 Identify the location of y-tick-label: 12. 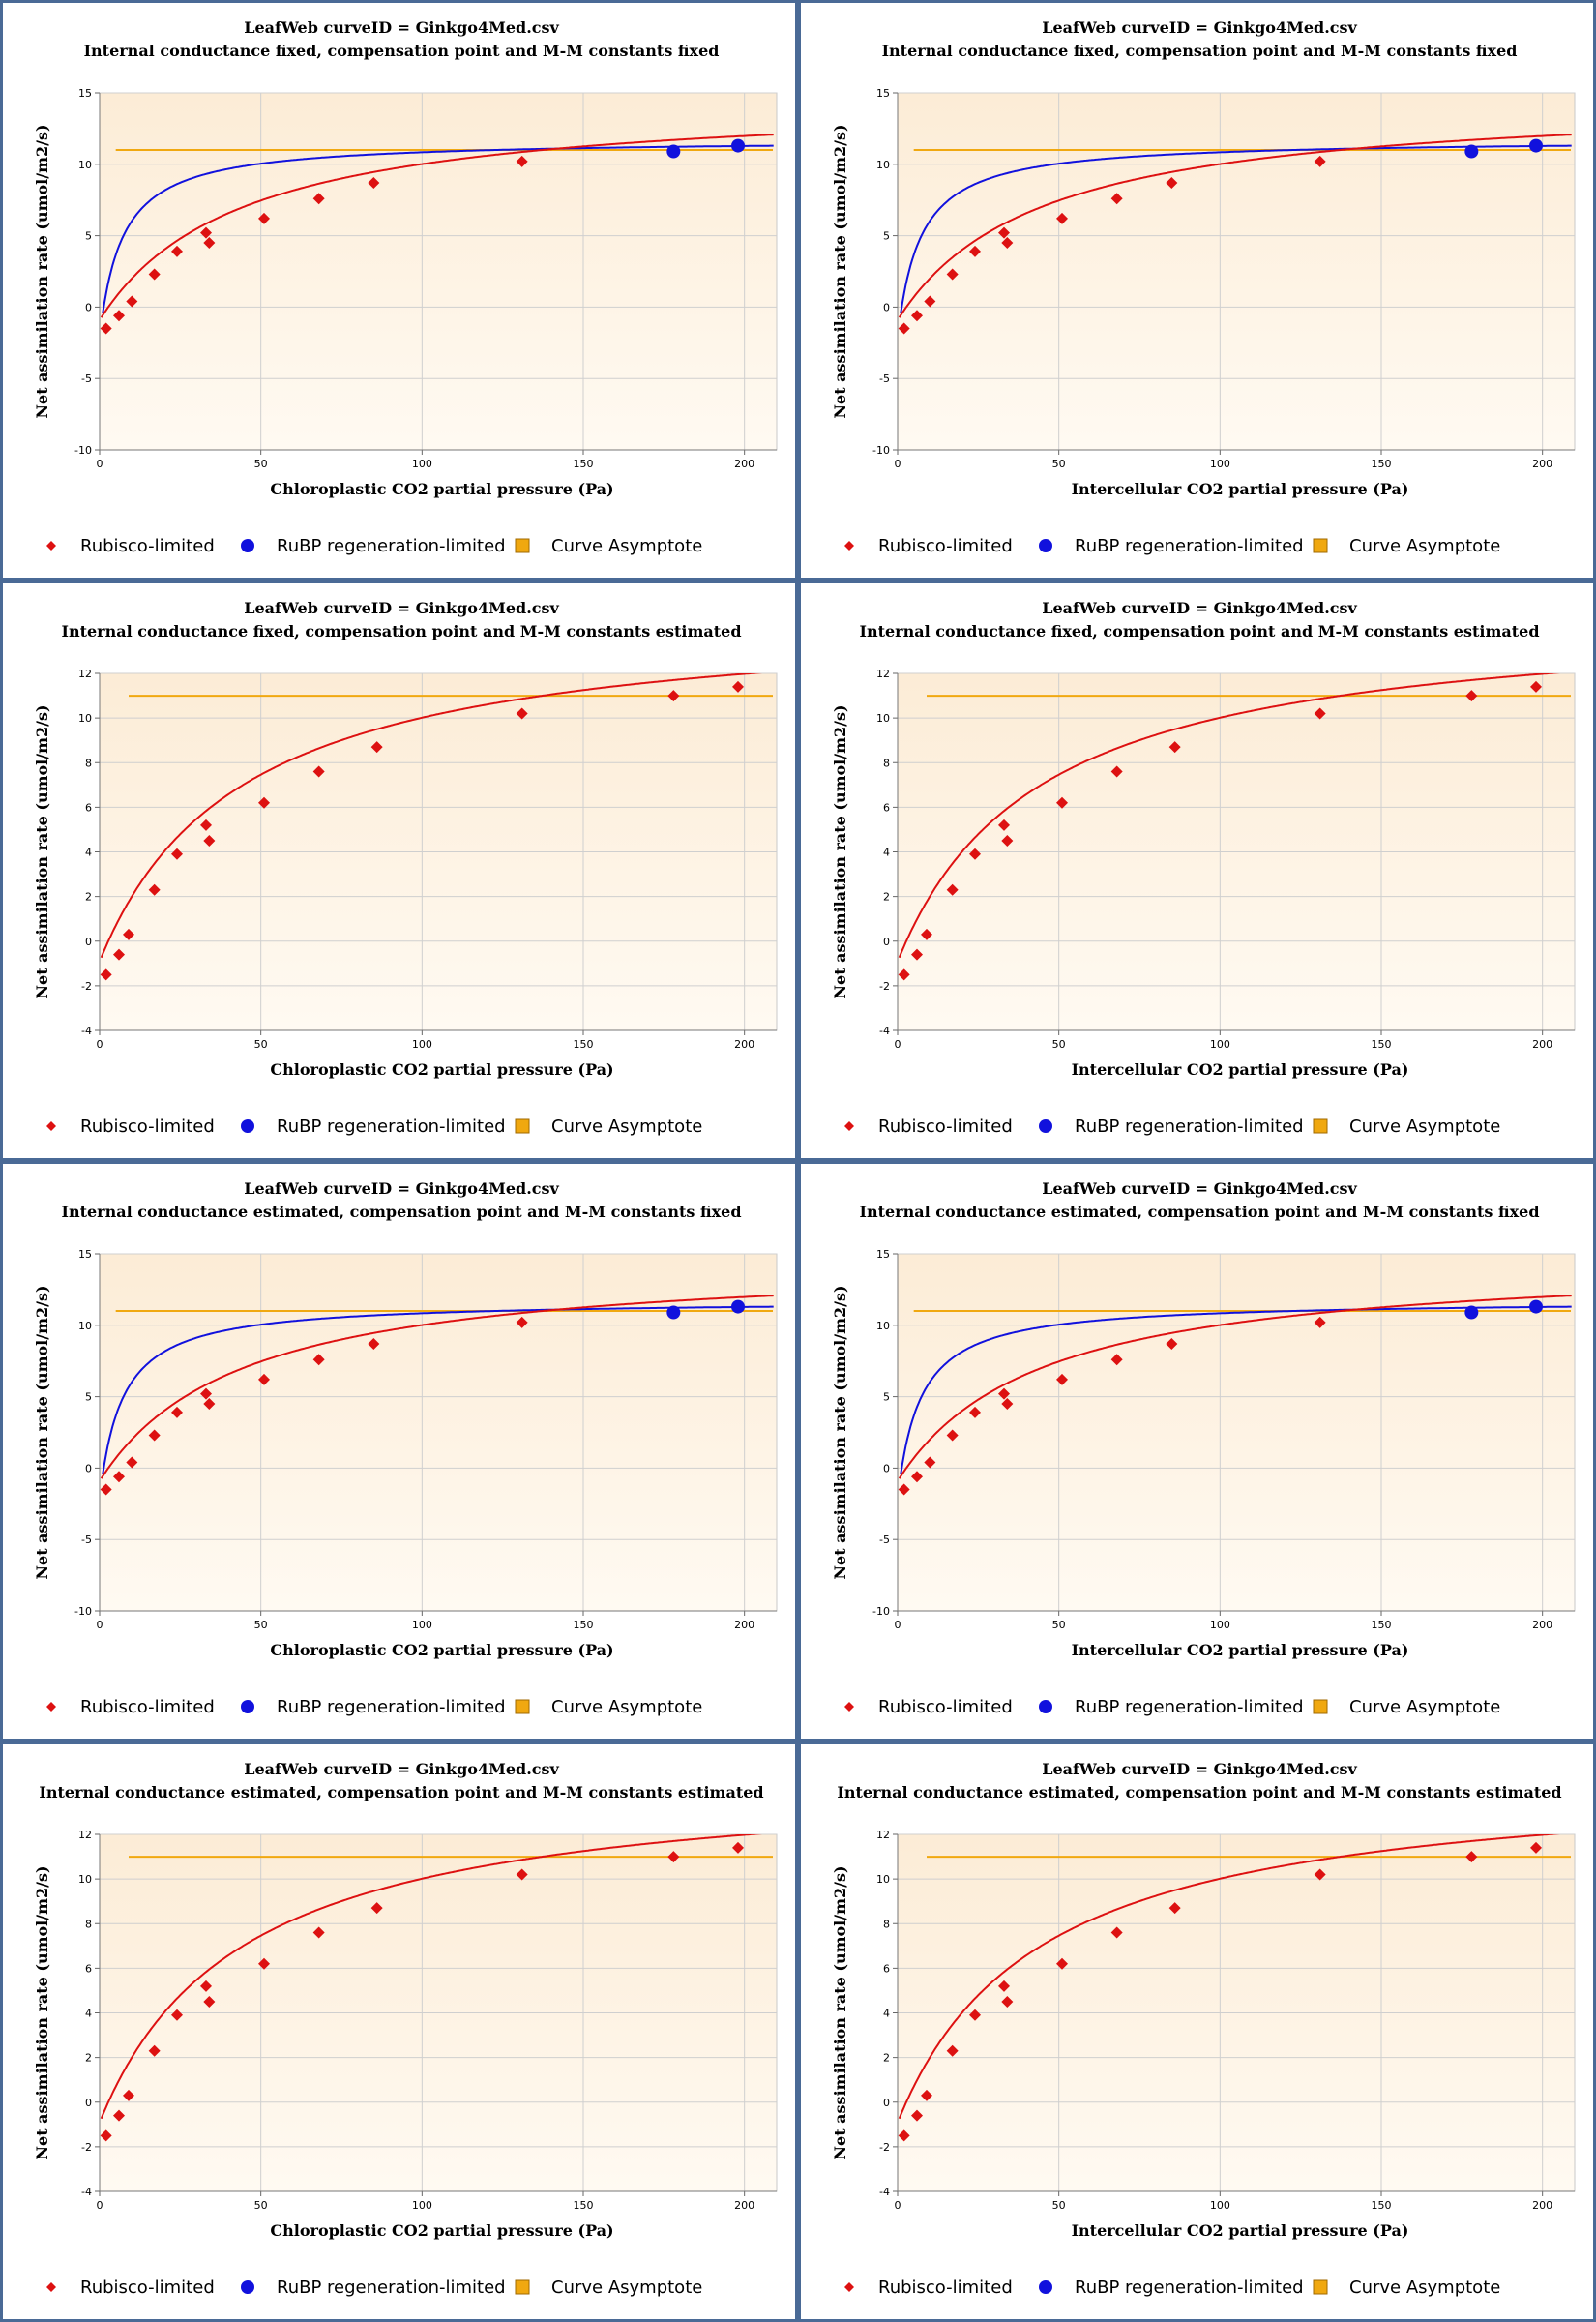
(85, 1835).